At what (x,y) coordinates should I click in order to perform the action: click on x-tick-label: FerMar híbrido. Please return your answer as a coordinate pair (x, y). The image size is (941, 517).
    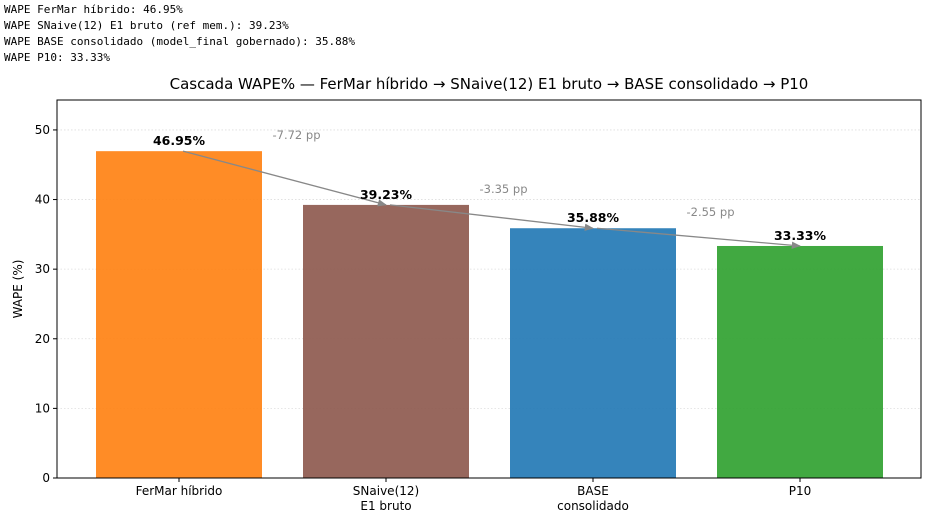
    Looking at the image, I should click on (179, 491).